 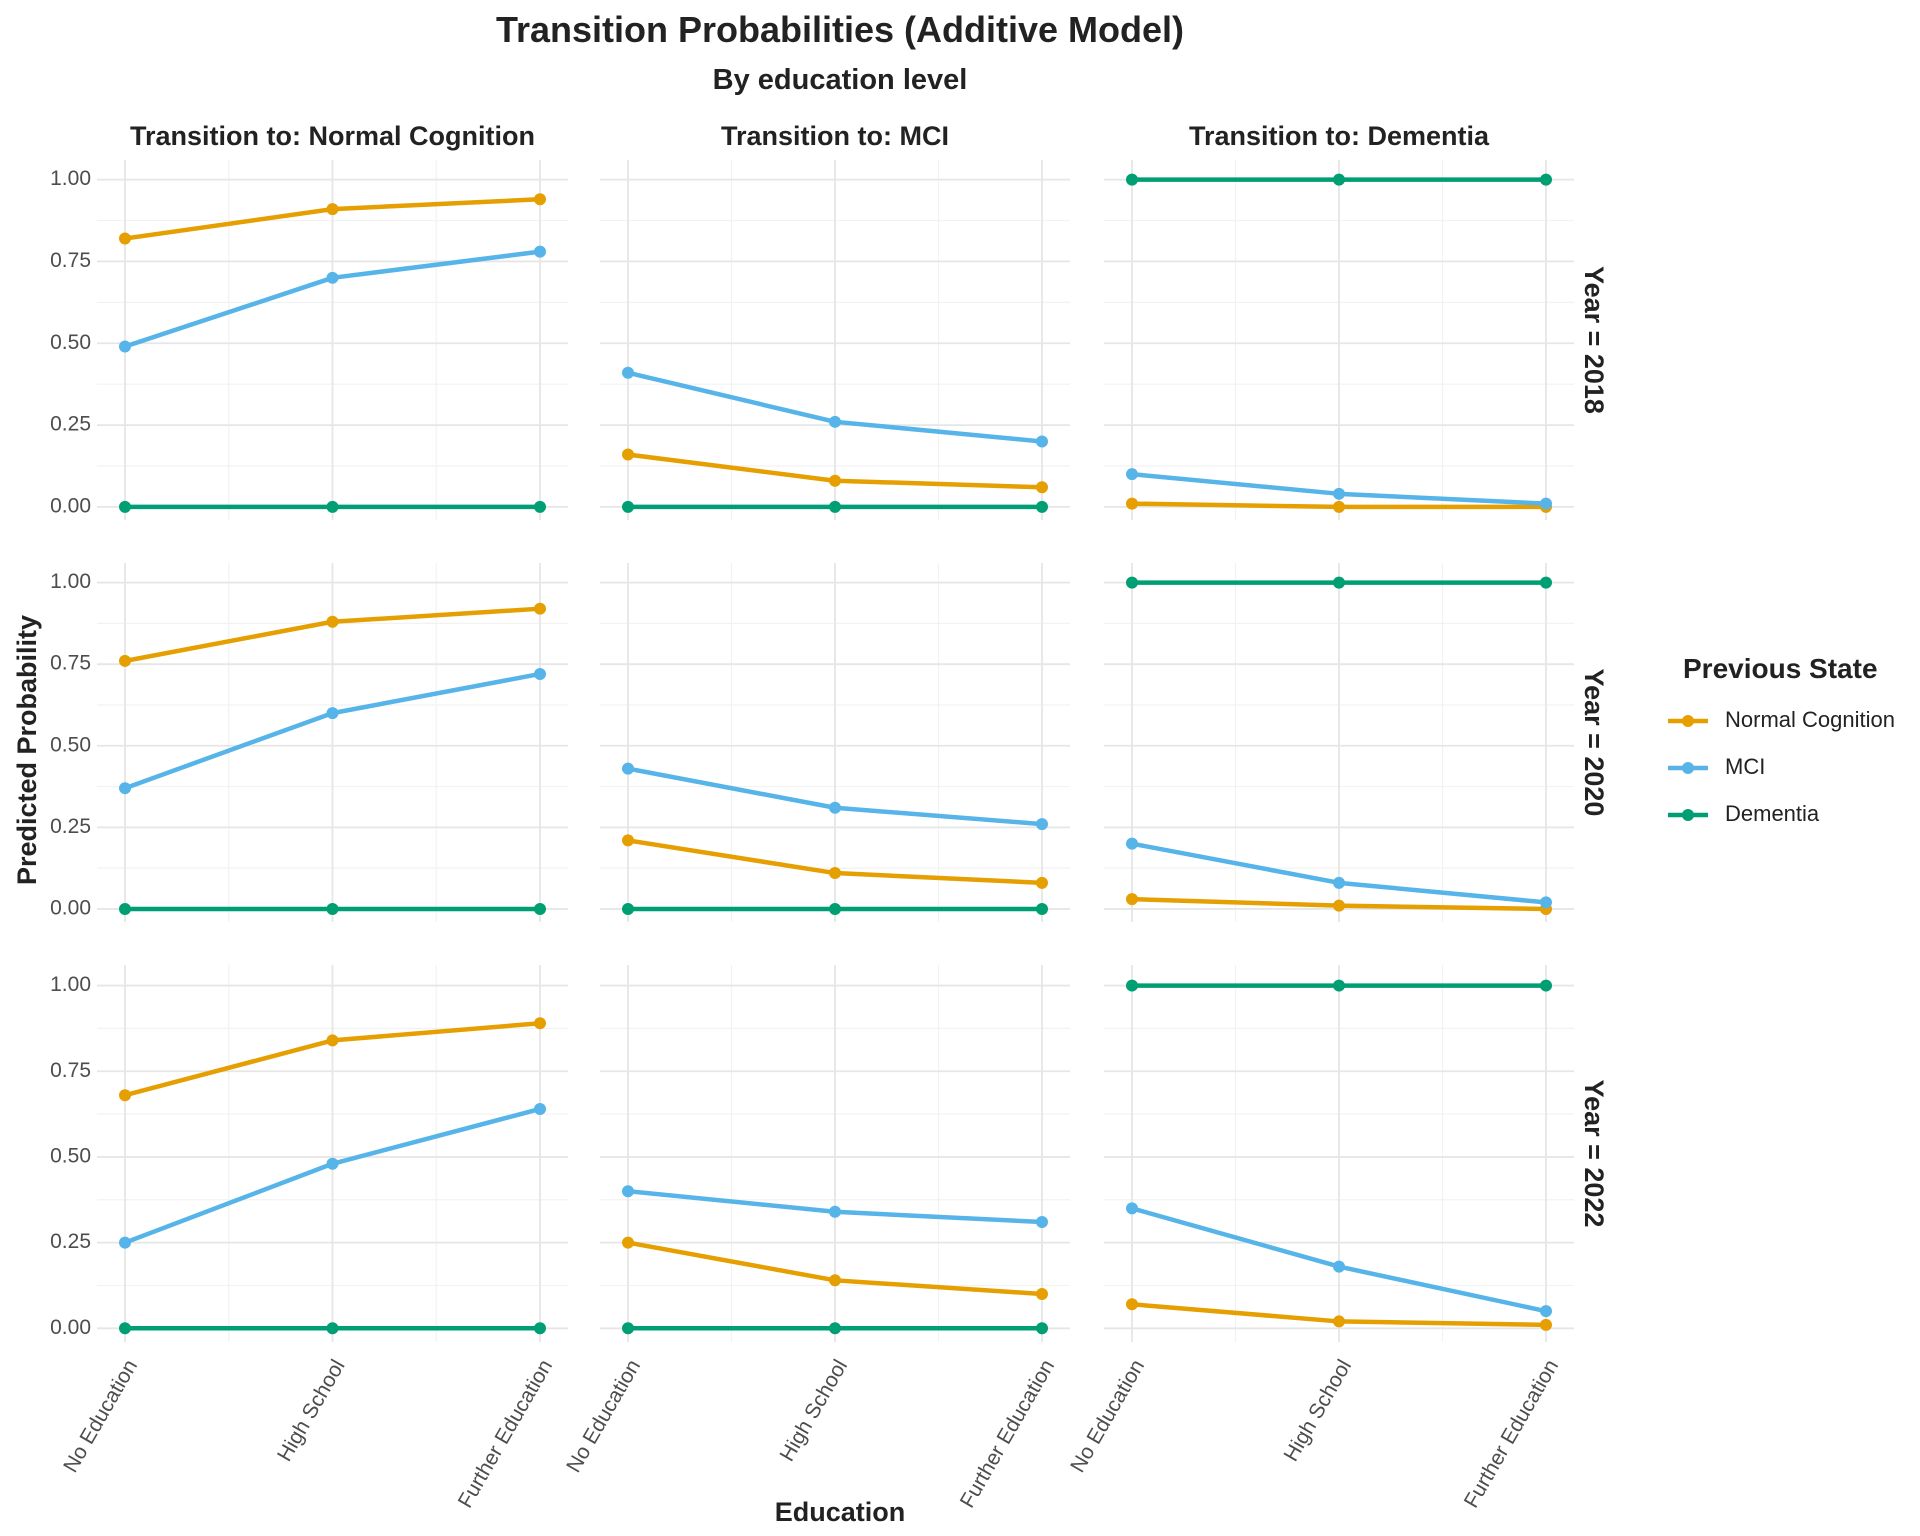 What do you see at coordinates (1745, 766) in the screenshot?
I see `legend-label: MCI` at bounding box center [1745, 766].